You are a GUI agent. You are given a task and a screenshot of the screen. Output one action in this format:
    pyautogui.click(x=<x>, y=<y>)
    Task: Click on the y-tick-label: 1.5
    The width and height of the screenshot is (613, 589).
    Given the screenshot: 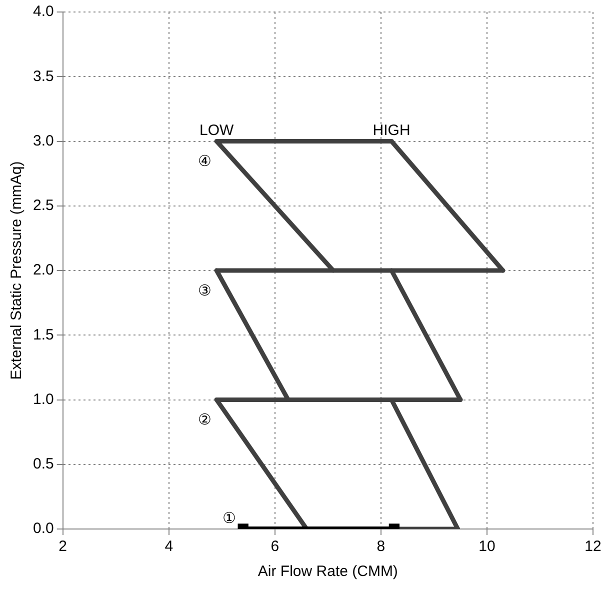 What is the action you would take?
    pyautogui.click(x=43, y=335)
    